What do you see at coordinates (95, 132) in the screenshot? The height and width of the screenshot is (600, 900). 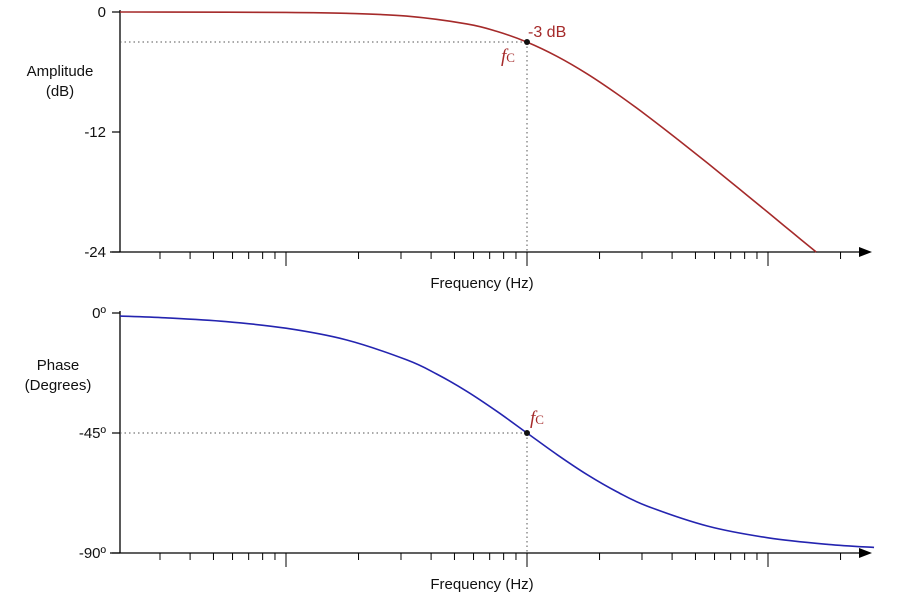 I see `y-tick-label: -12` at bounding box center [95, 132].